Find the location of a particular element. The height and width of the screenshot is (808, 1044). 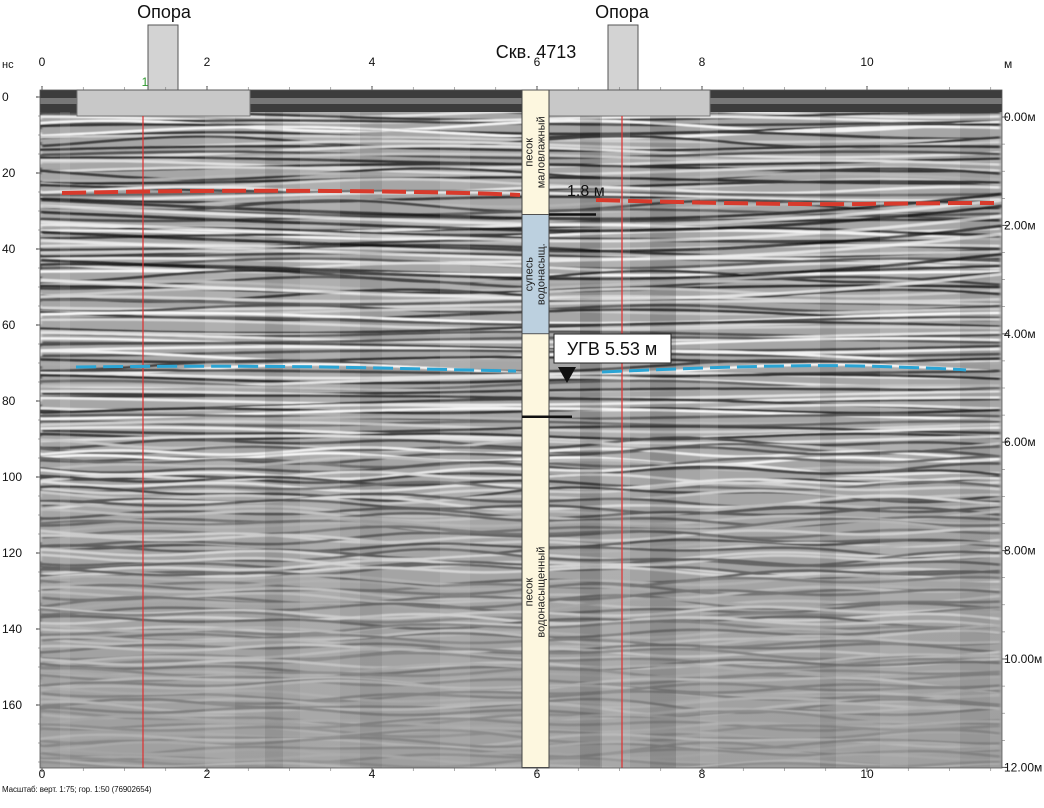

layer-label: водонасыщ. is located at coordinates (542, 274).